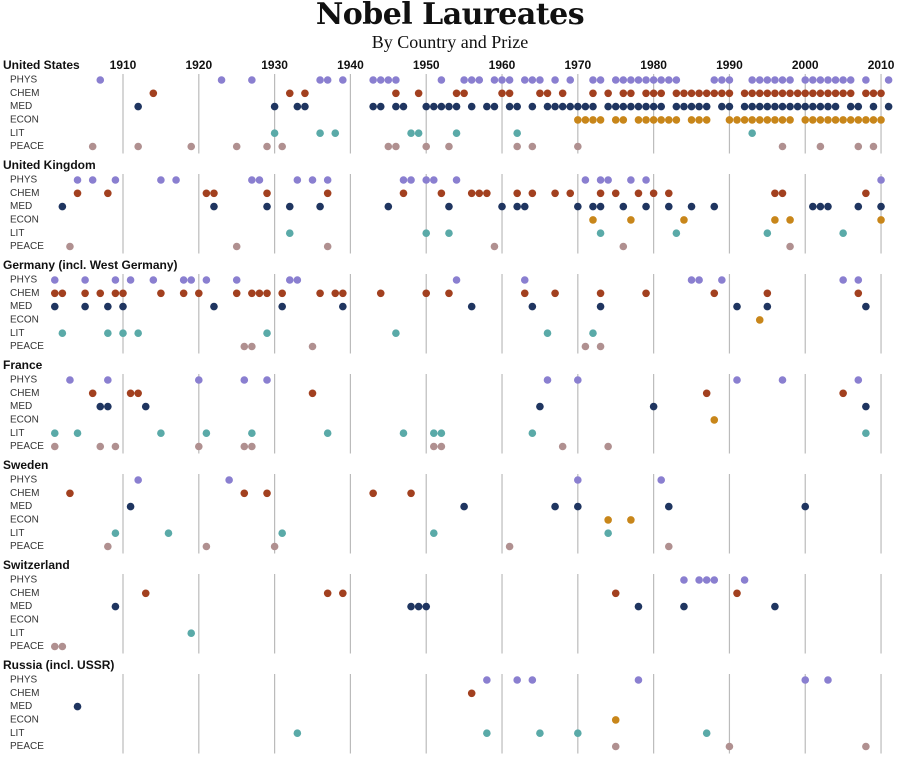 This screenshot has height=759, width=900. What do you see at coordinates (49, 165) in the screenshot?
I see `group-label: United Kingdom` at bounding box center [49, 165].